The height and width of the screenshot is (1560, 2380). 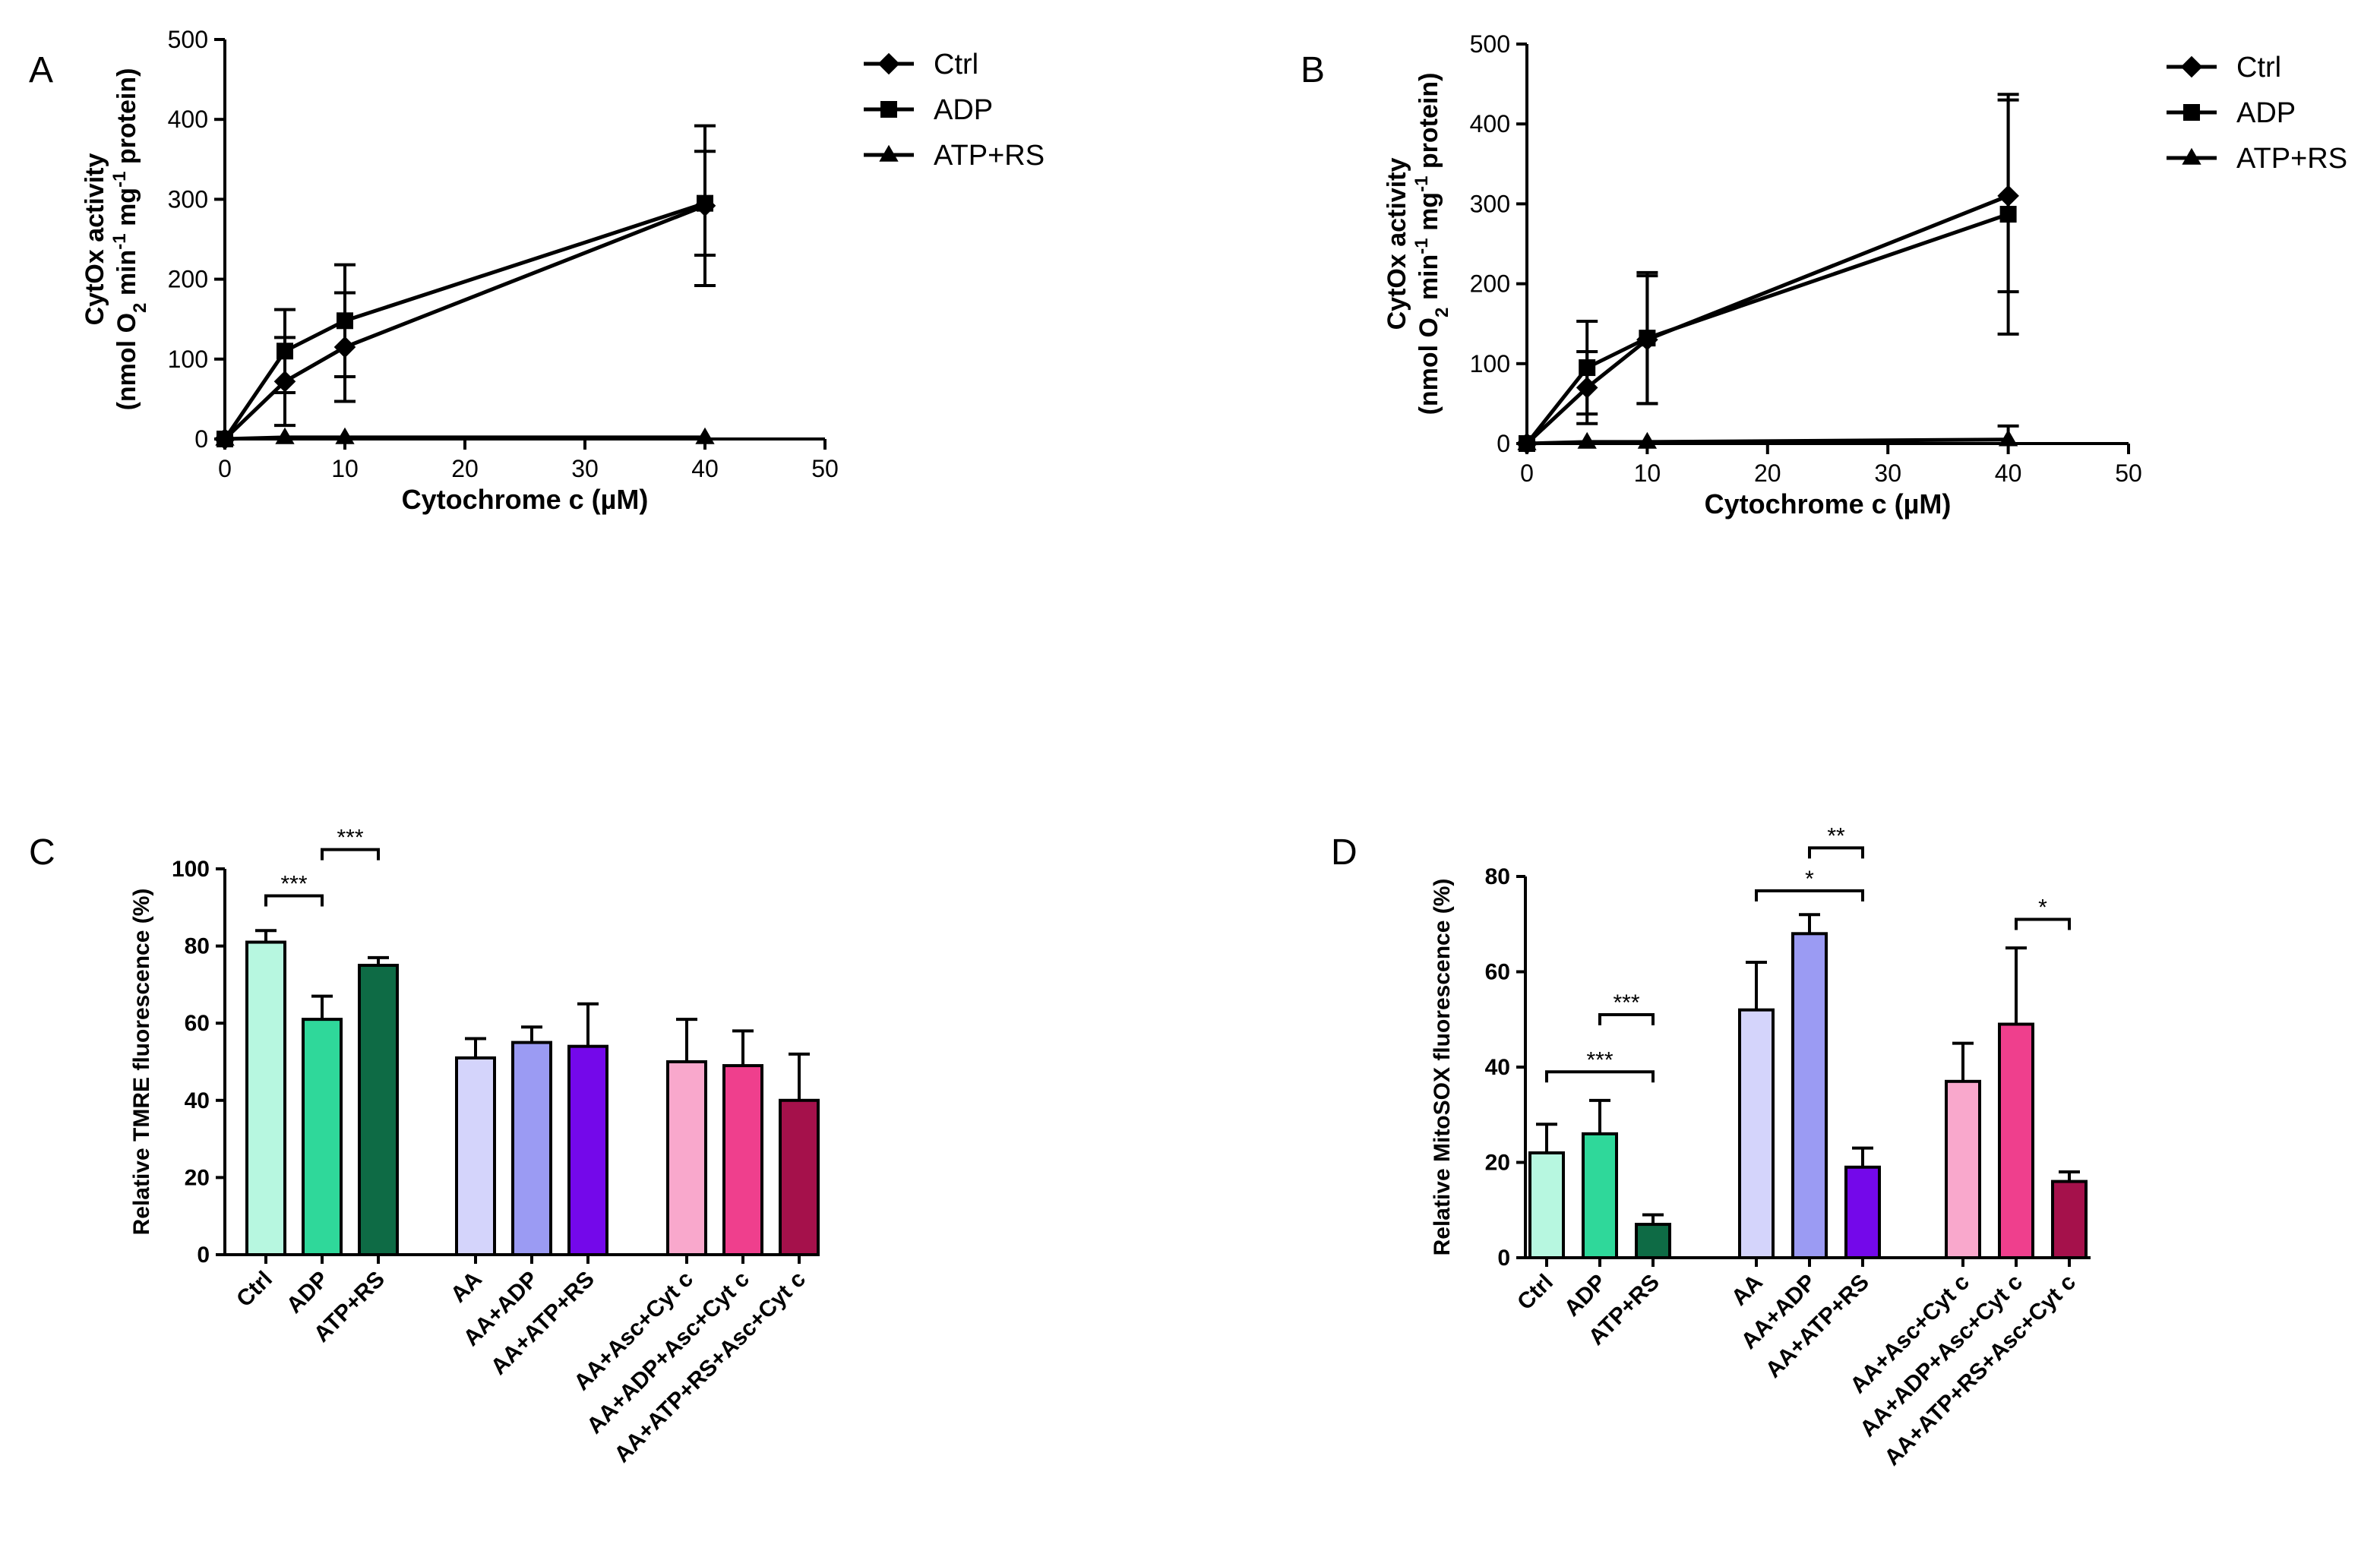 What do you see at coordinates (1442, 1068) in the screenshot?
I see `y-axis-label: Relative MitoSOX fluorescence (%)` at bounding box center [1442, 1068].